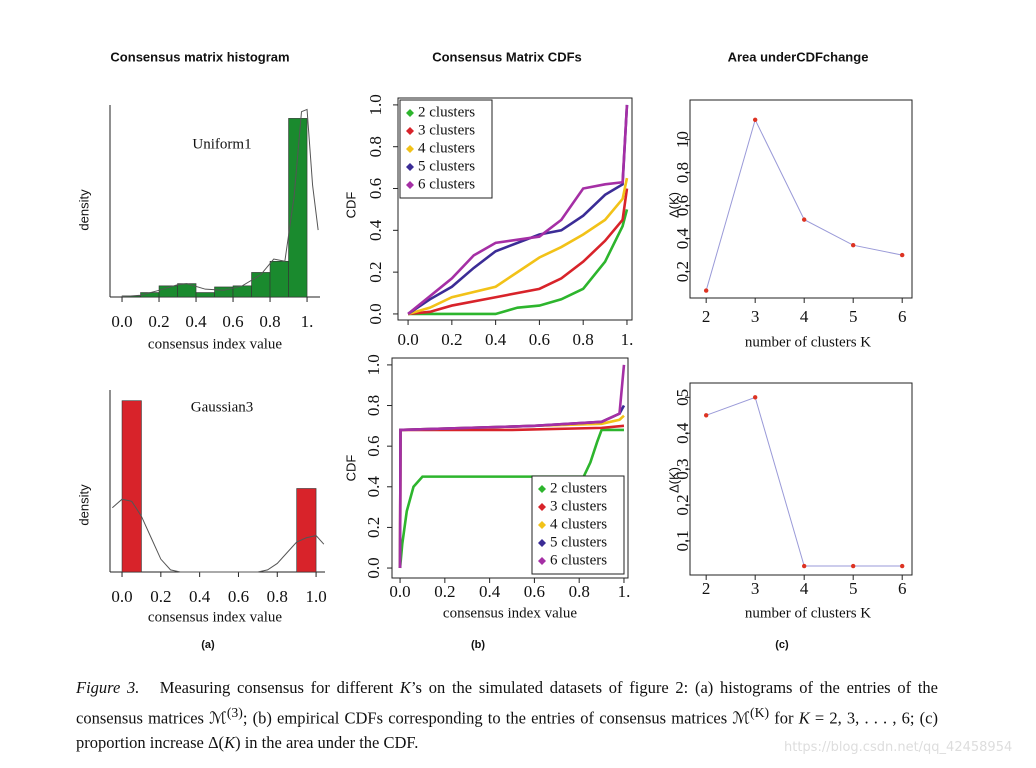 This screenshot has width=1036, height=768. I want to click on y-tick-label: 0.1, so click(682, 540).